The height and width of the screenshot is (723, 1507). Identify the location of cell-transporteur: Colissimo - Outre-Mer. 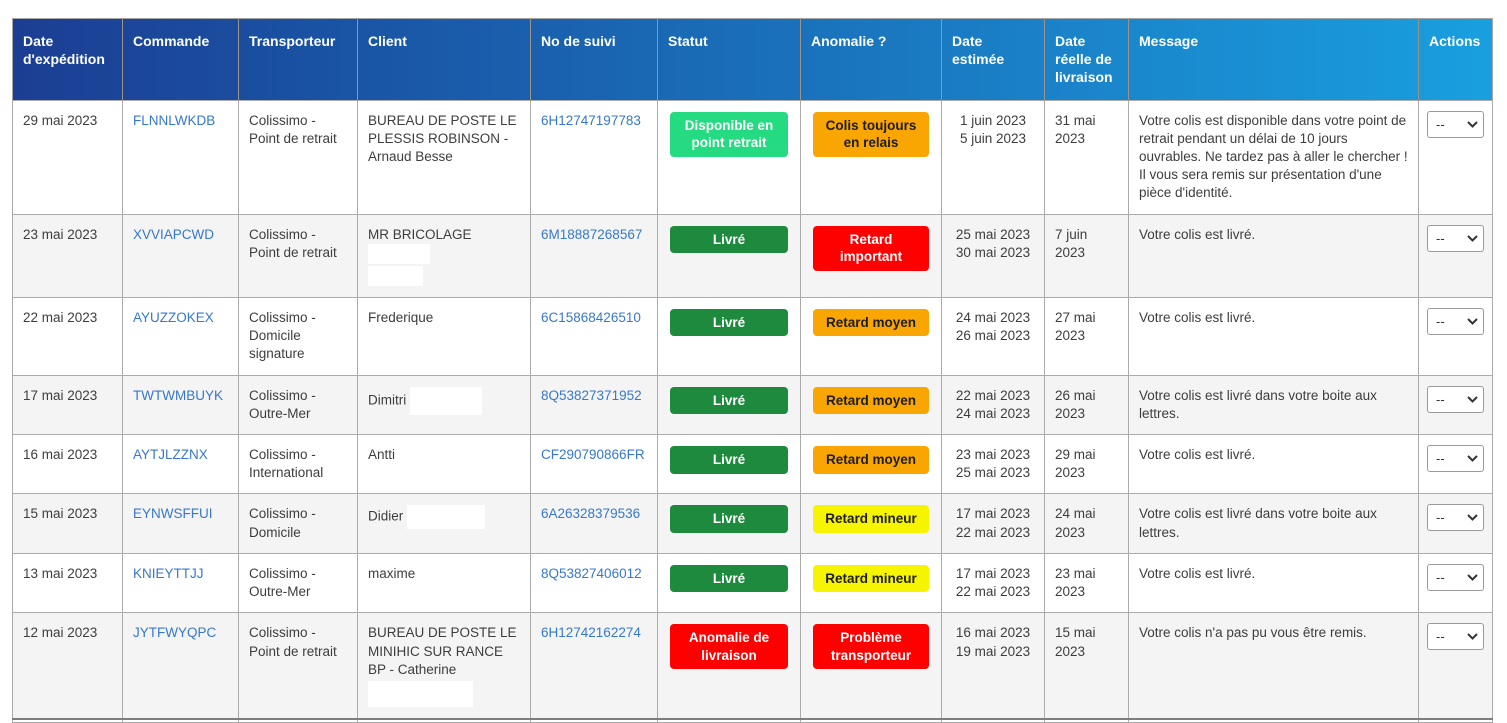
(298, 404).